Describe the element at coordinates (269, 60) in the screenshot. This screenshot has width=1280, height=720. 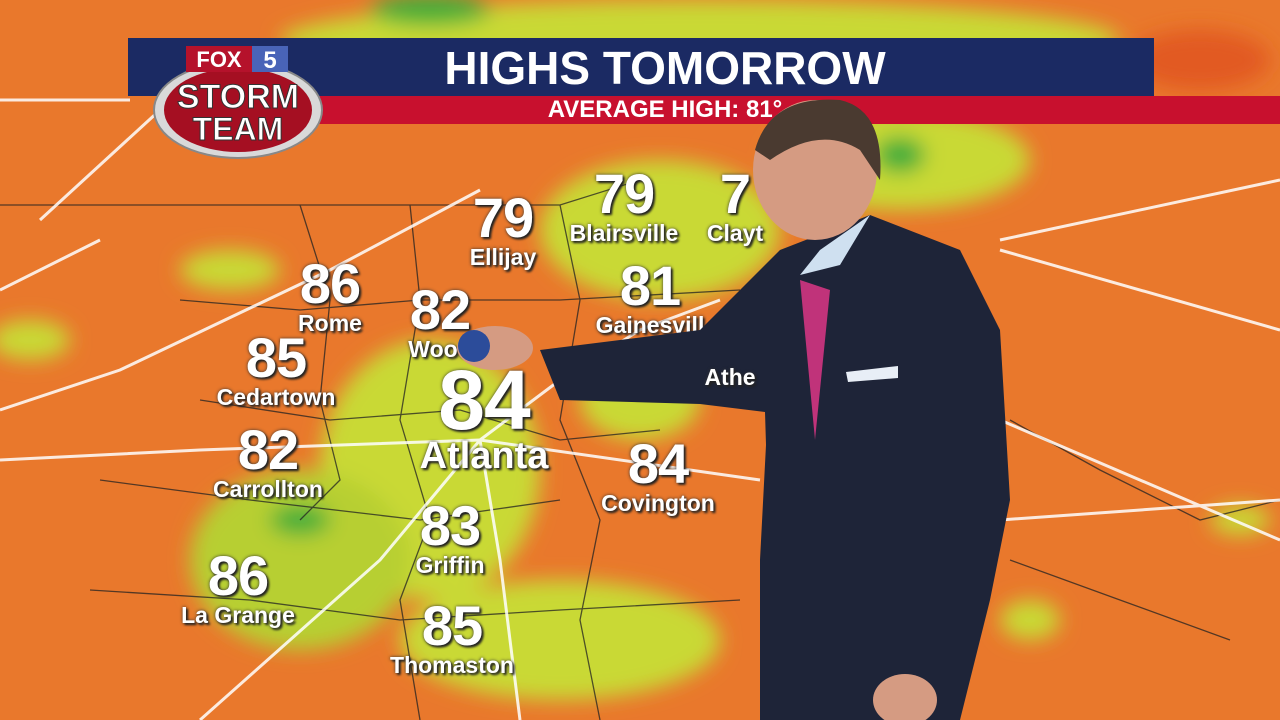
I see `svg-text: 5` at that location.